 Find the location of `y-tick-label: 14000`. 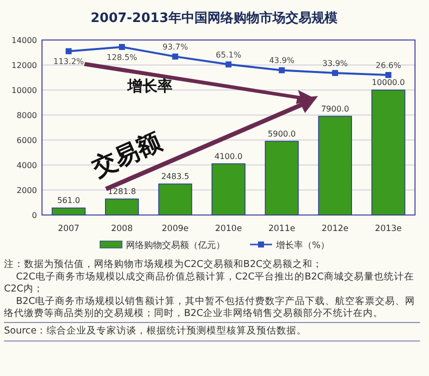

y-tick-label: 14000 is located at coordinates (24, 40).